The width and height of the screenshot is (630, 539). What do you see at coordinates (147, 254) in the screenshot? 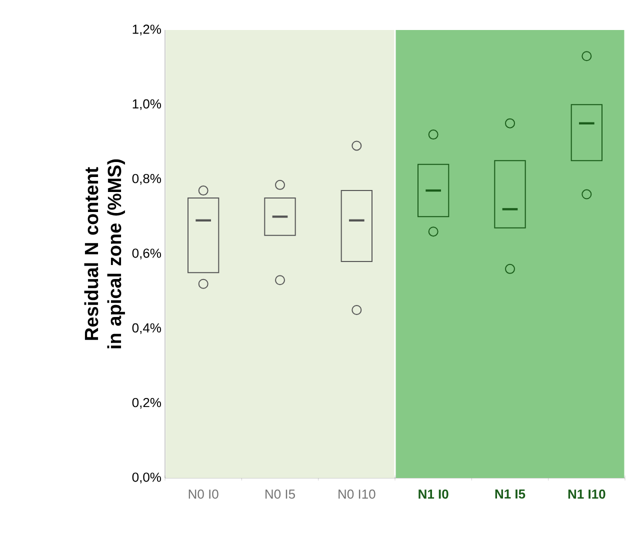
I see `y-tick-label: 0,6%` at bounding box center [147, 254].